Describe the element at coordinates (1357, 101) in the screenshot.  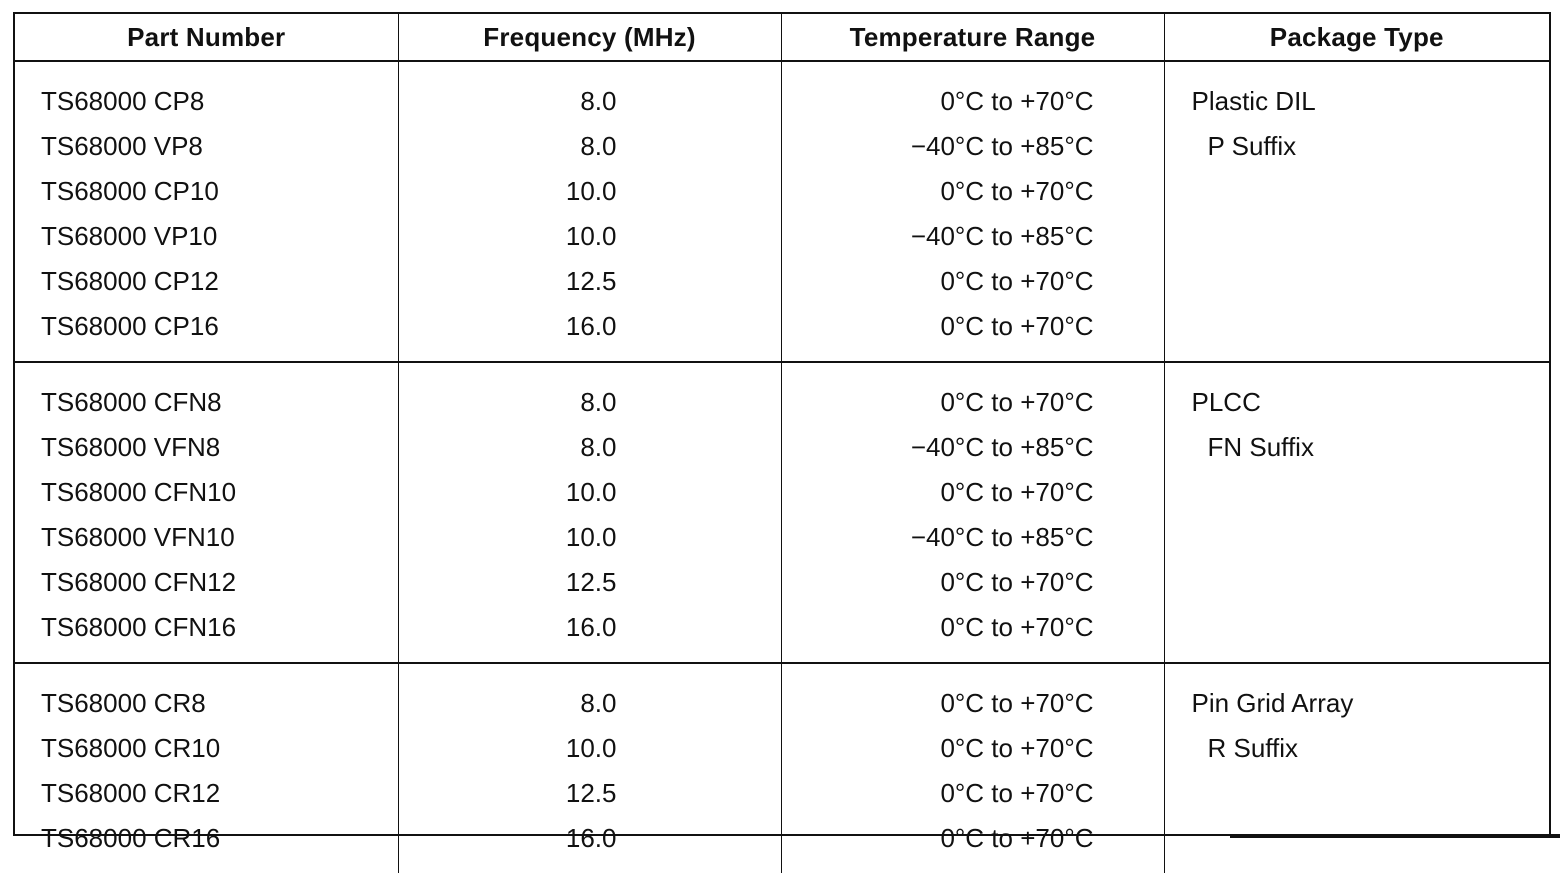
I see `package-name: Plastic DIL` at that location.